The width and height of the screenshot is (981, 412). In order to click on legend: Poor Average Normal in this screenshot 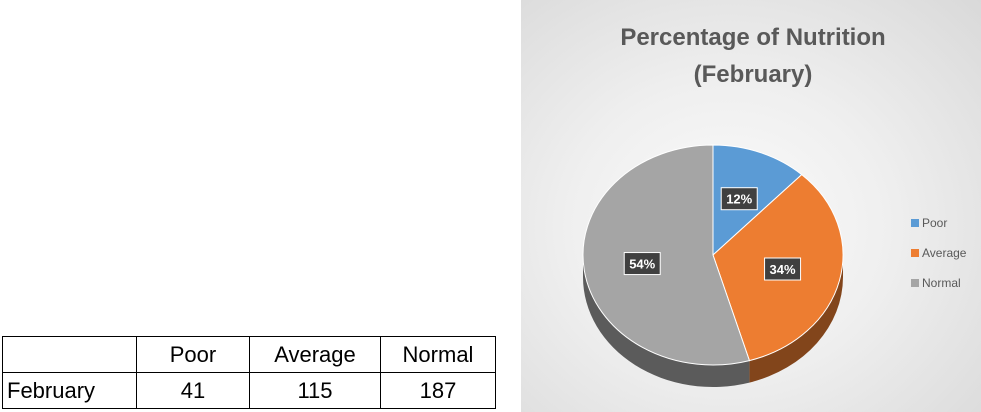, I will do `click(939, 253)`.